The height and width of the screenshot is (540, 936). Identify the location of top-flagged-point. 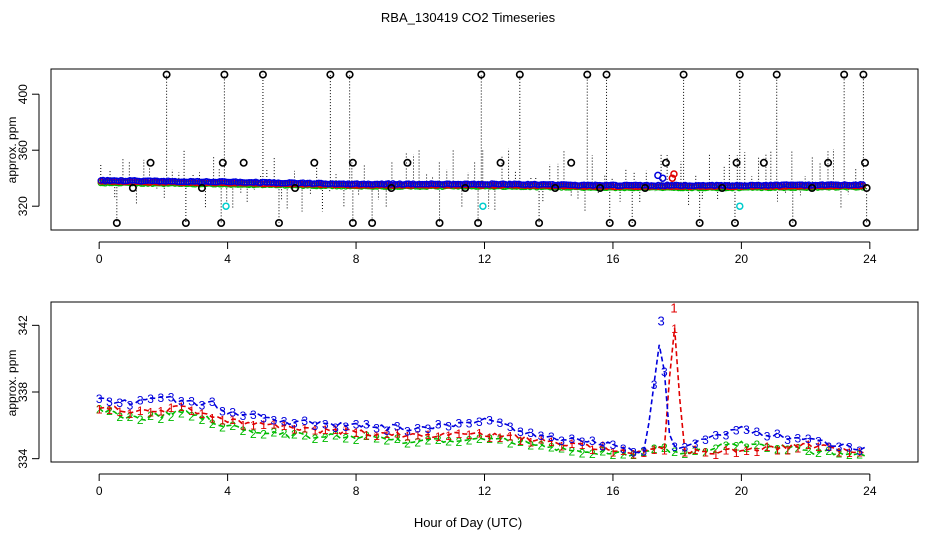
(740, 206).